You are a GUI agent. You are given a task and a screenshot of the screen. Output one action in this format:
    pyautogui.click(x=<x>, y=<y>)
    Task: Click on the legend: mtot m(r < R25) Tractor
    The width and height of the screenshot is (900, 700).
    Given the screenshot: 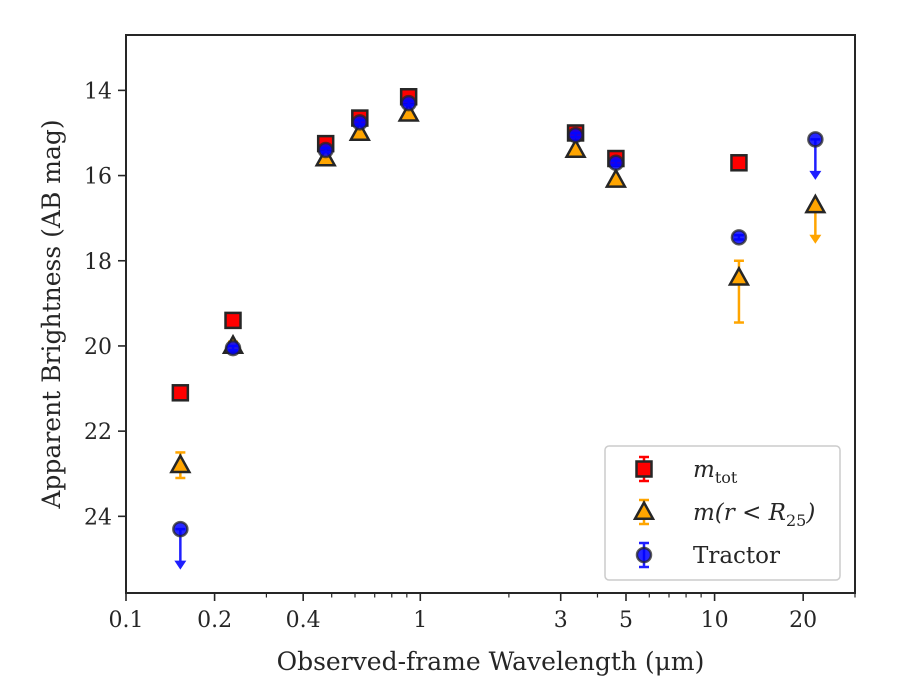 What is the action you would take?
    pyautogui.click(x=722, y=513)
    